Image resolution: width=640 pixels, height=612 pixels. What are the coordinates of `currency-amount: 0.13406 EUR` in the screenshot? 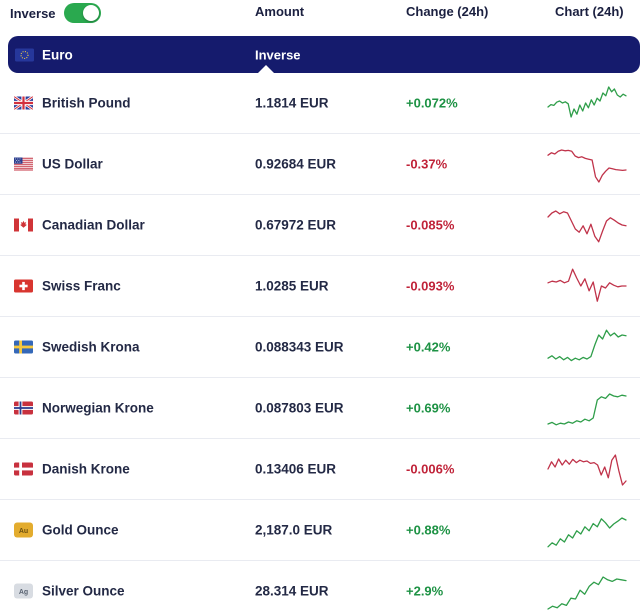 It's located at (296, 469).